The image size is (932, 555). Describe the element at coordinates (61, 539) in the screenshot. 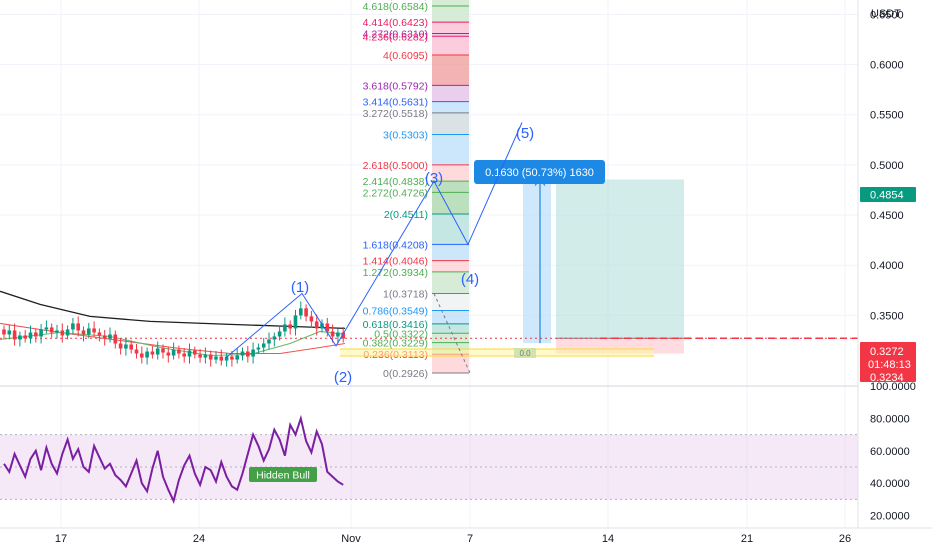

I see `time-tick-label: 17` at that location.